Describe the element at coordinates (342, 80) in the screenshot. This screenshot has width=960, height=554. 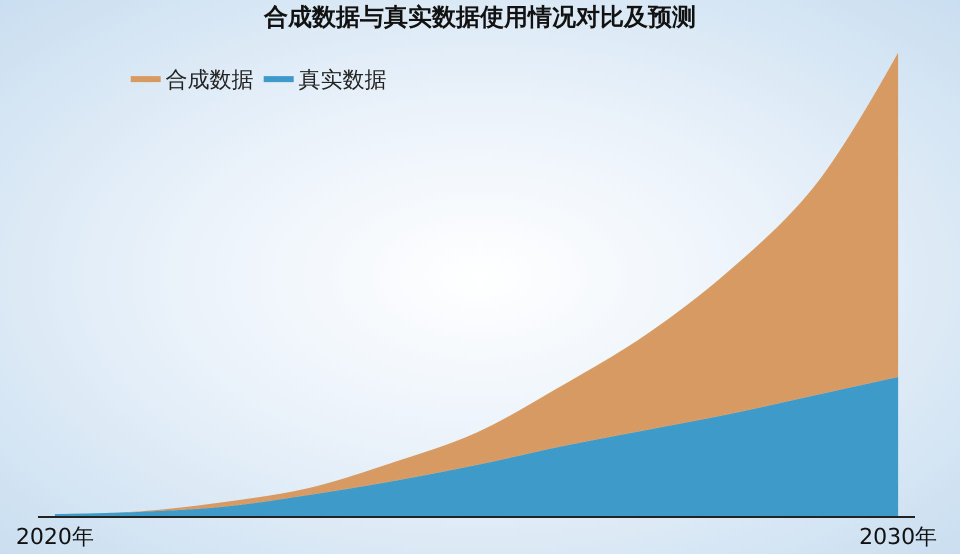
I see `legend-label: 真实数据` at that location.